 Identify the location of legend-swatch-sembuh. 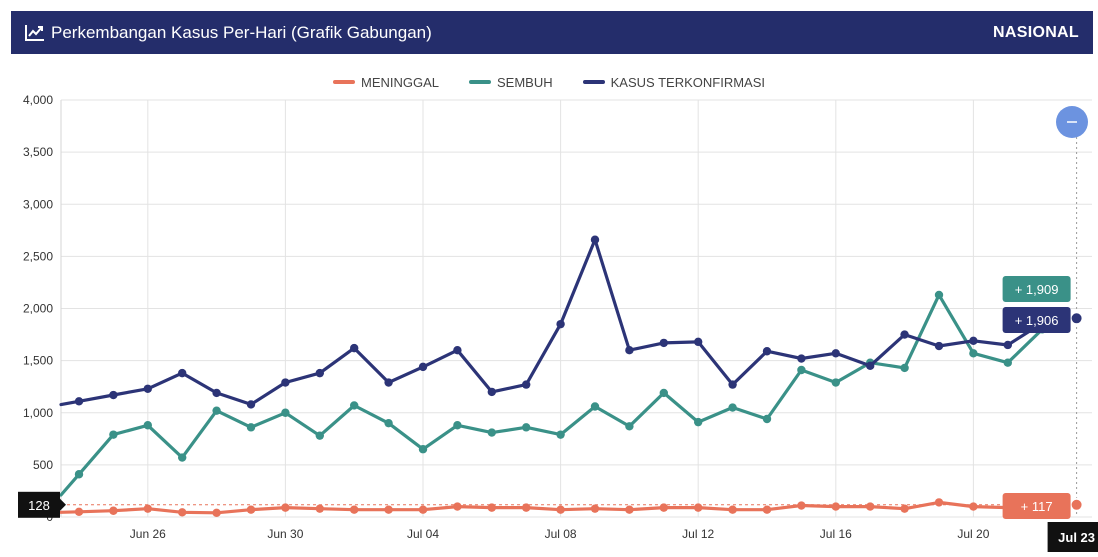
(480, 82).